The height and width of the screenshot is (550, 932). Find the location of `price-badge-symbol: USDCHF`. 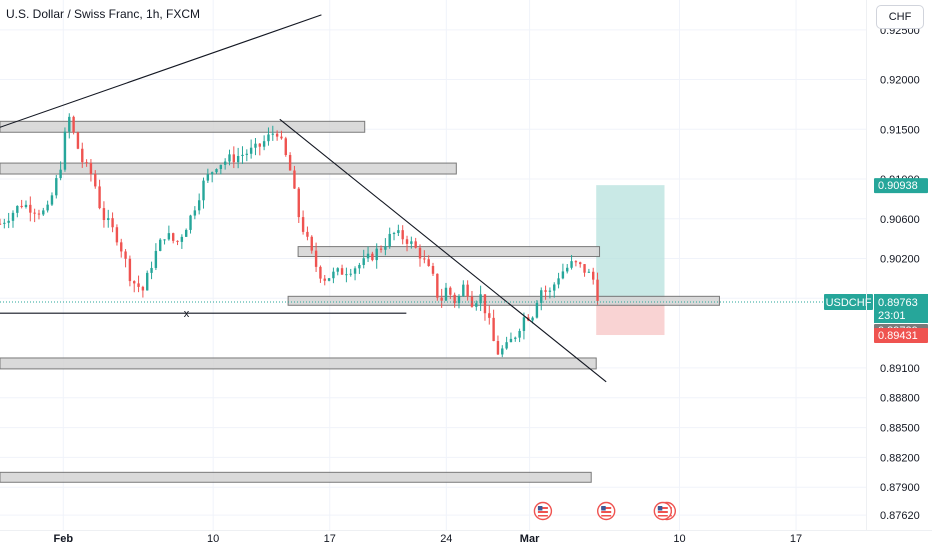

price-badge-symbol: USDCHF is located at coordinates (849, 303).